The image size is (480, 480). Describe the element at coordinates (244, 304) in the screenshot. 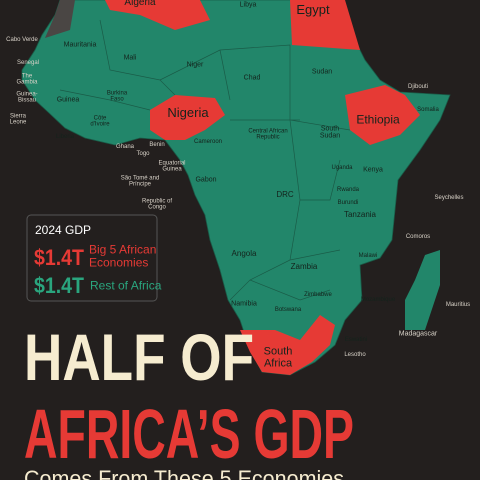

I see `country-label: Namibia` at that location.